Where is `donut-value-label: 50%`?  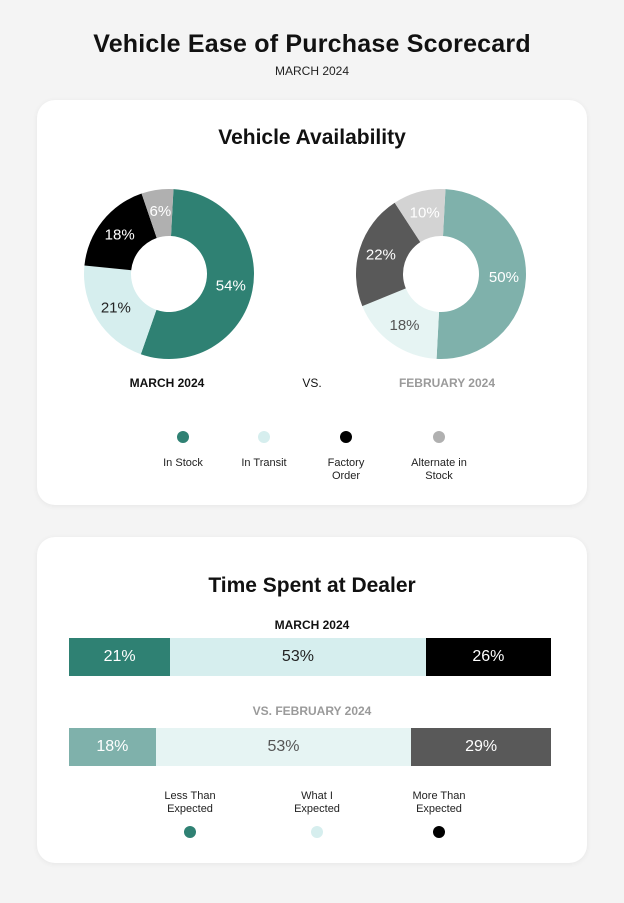
donut-value-label: 50% is located at coordinates (504, 277).